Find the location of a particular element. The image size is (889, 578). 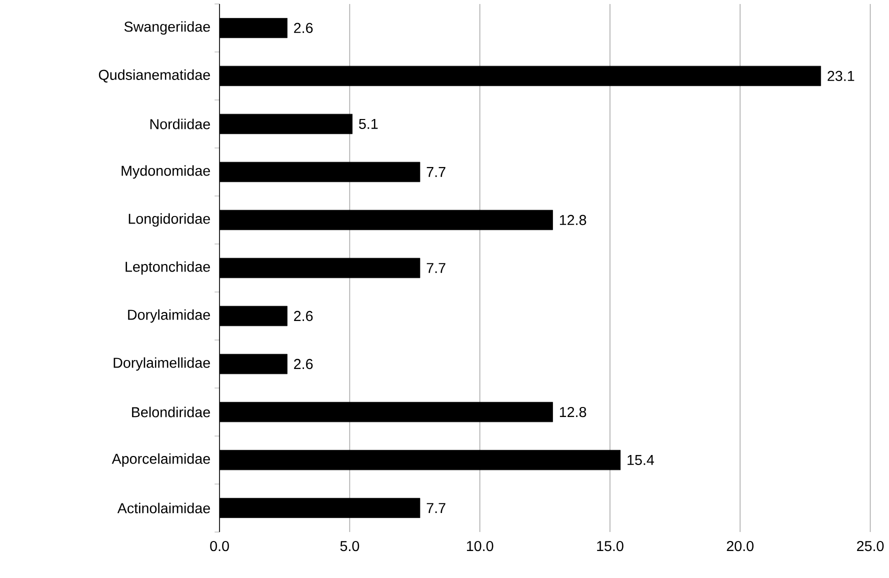

y-tick-label: Aporcelaimidae is located at coordinates (161, 460).